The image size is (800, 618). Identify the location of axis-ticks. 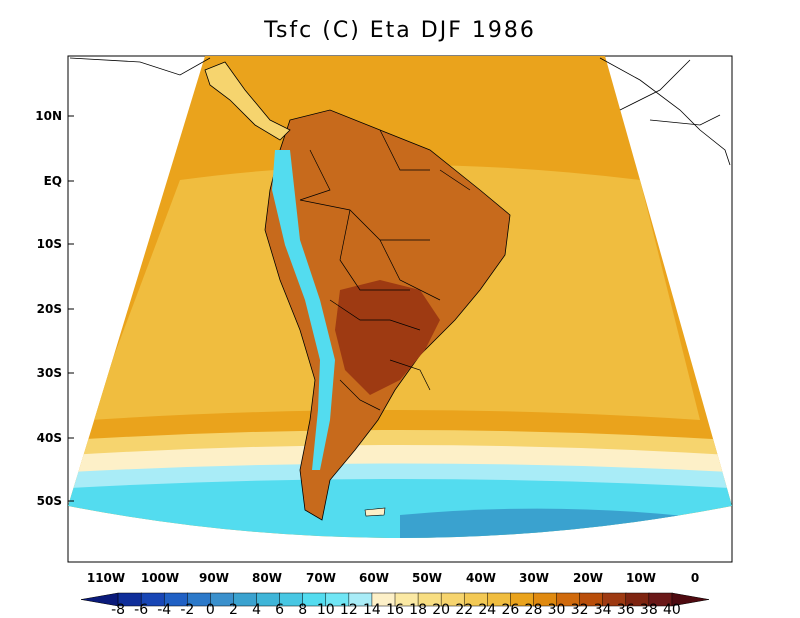
(71, 308).